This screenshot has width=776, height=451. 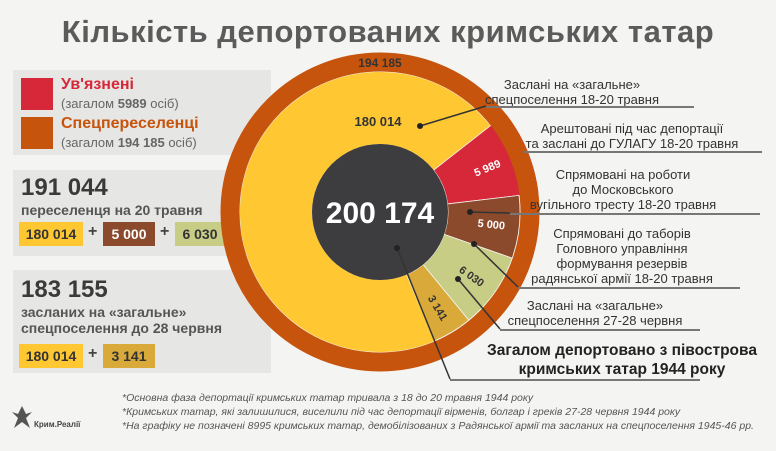 I want to click on underline-a5, so click(x=600, y=330).